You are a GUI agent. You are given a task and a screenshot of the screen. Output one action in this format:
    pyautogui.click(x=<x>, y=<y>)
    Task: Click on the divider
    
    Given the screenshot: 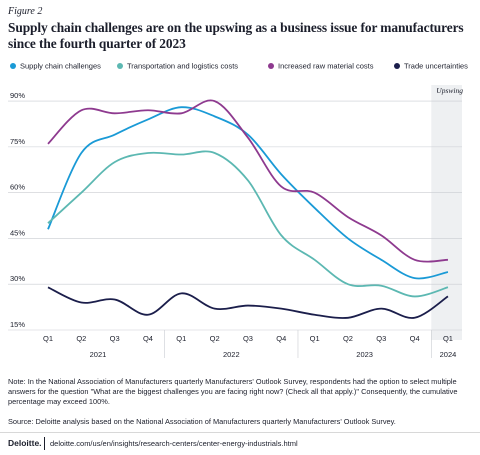 What is the action you would take?
    pyautogui.click(x=240, y=432)
    